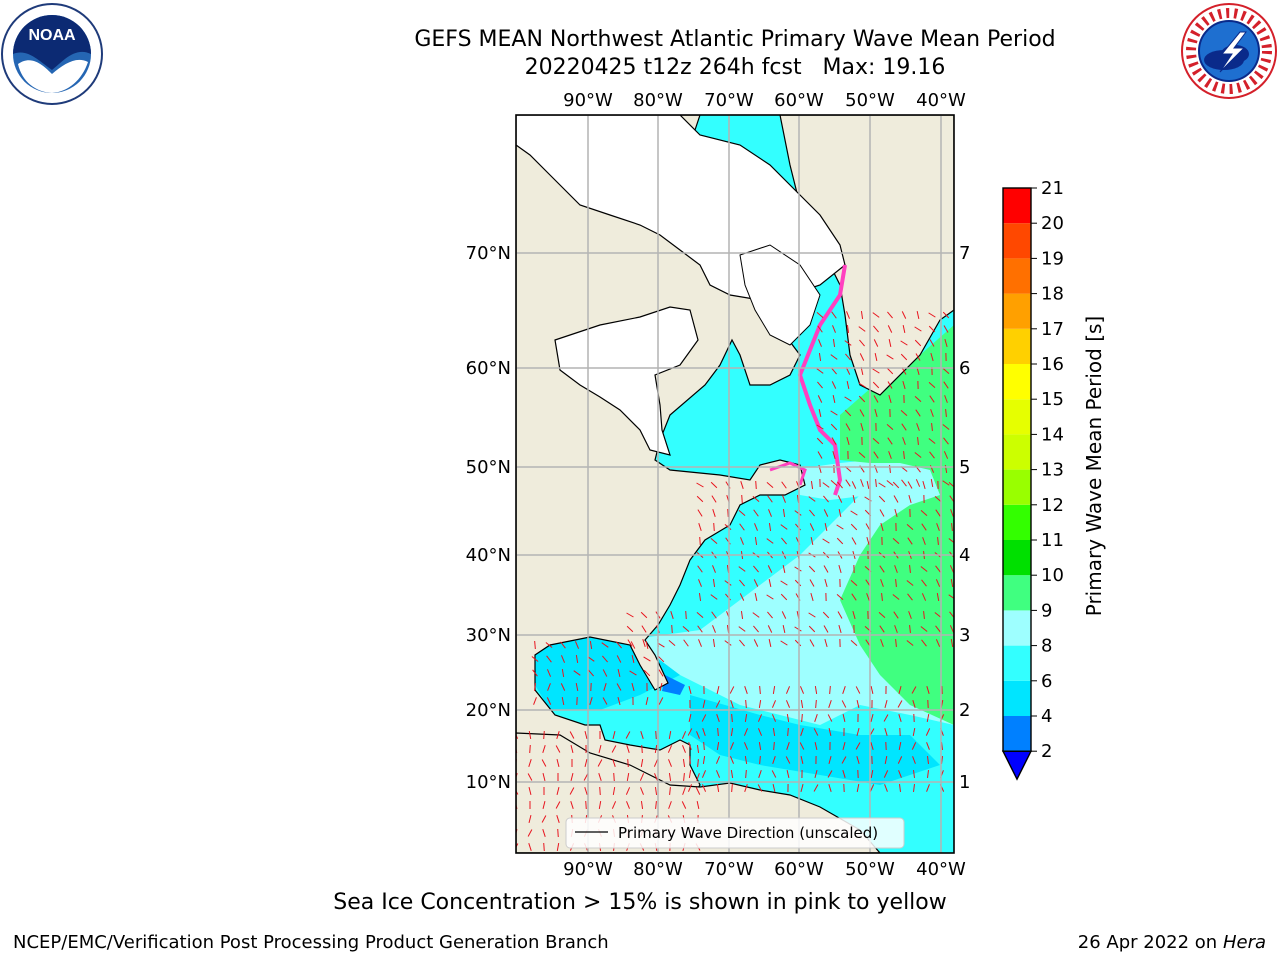  What do you see at coordinates (1046, 716) in the screenshot?
I see `colorbar-tick-label: 4` at bounding box center [1046, 716].